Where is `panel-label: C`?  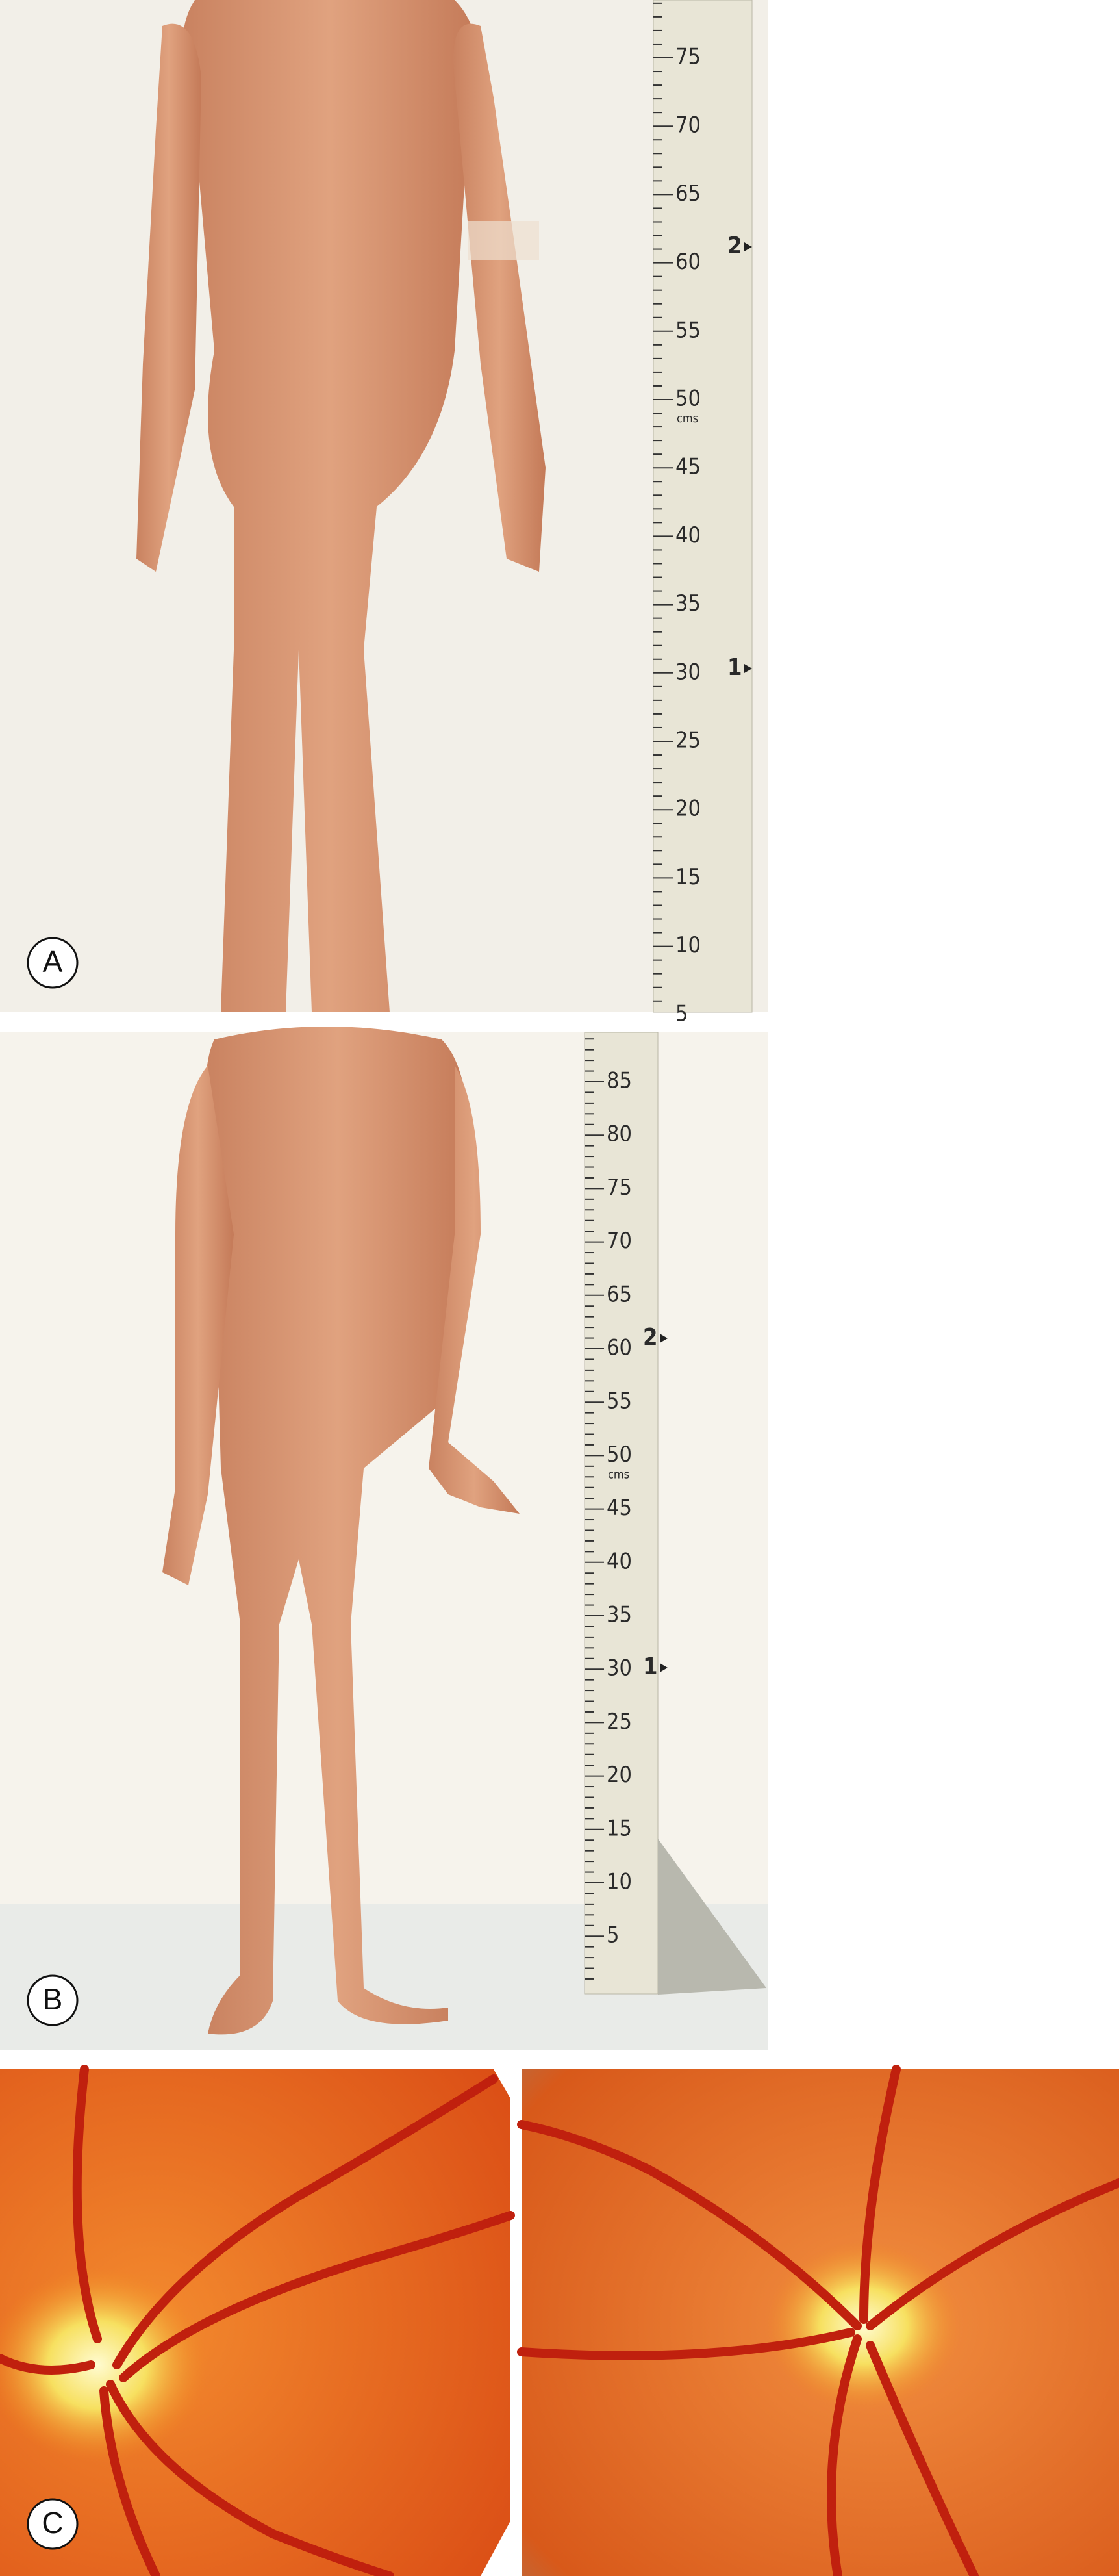 panel-label: C is located at coordinates (52, 2523).